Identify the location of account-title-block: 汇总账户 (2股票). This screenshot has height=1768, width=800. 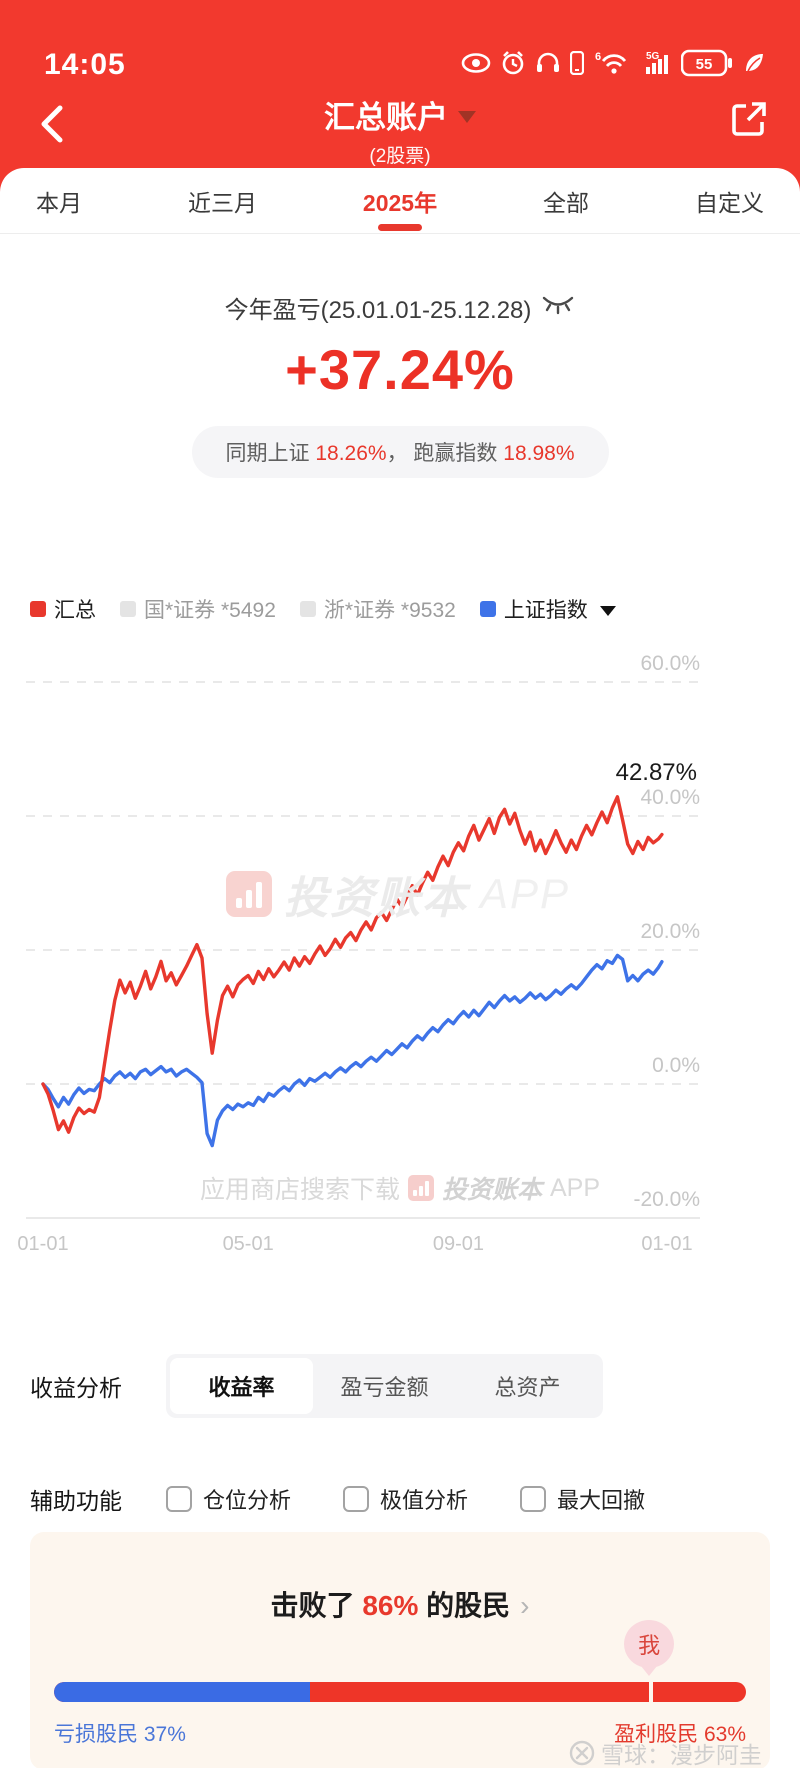
(400, 130).